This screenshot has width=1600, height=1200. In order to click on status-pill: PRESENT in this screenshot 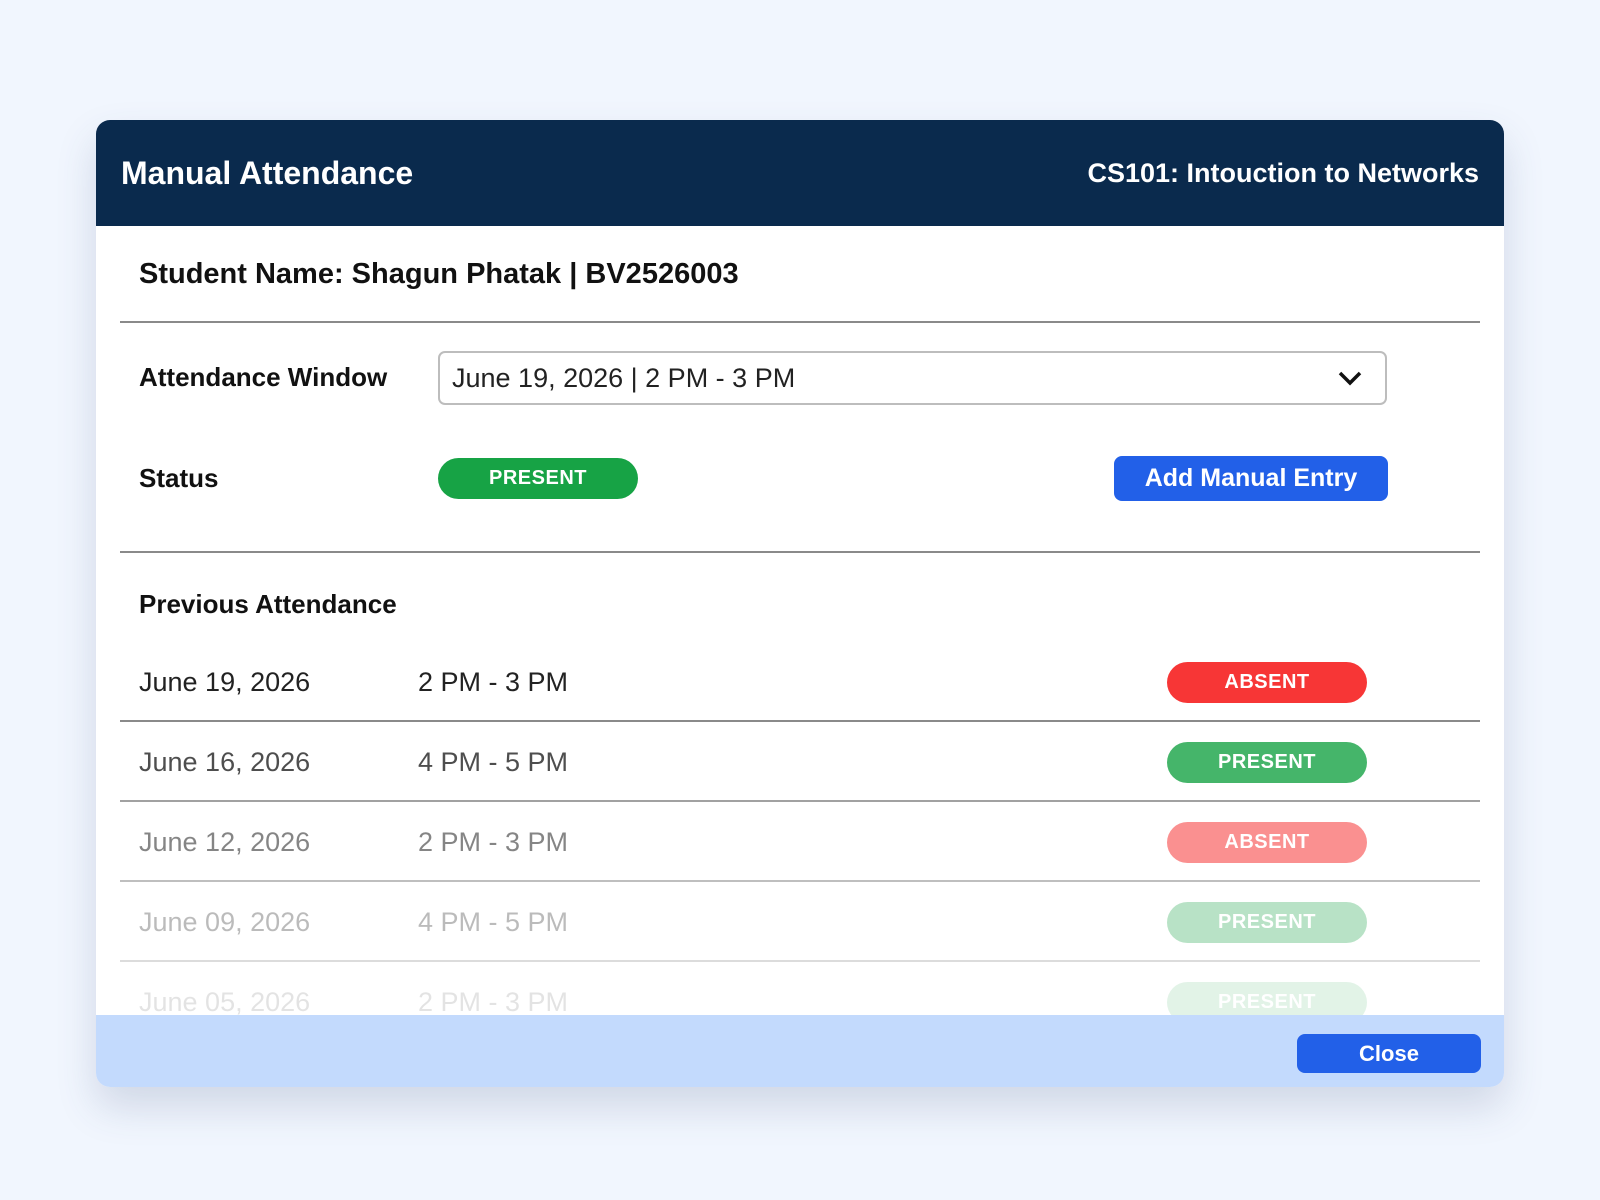, I will do `click(538, 478)`.